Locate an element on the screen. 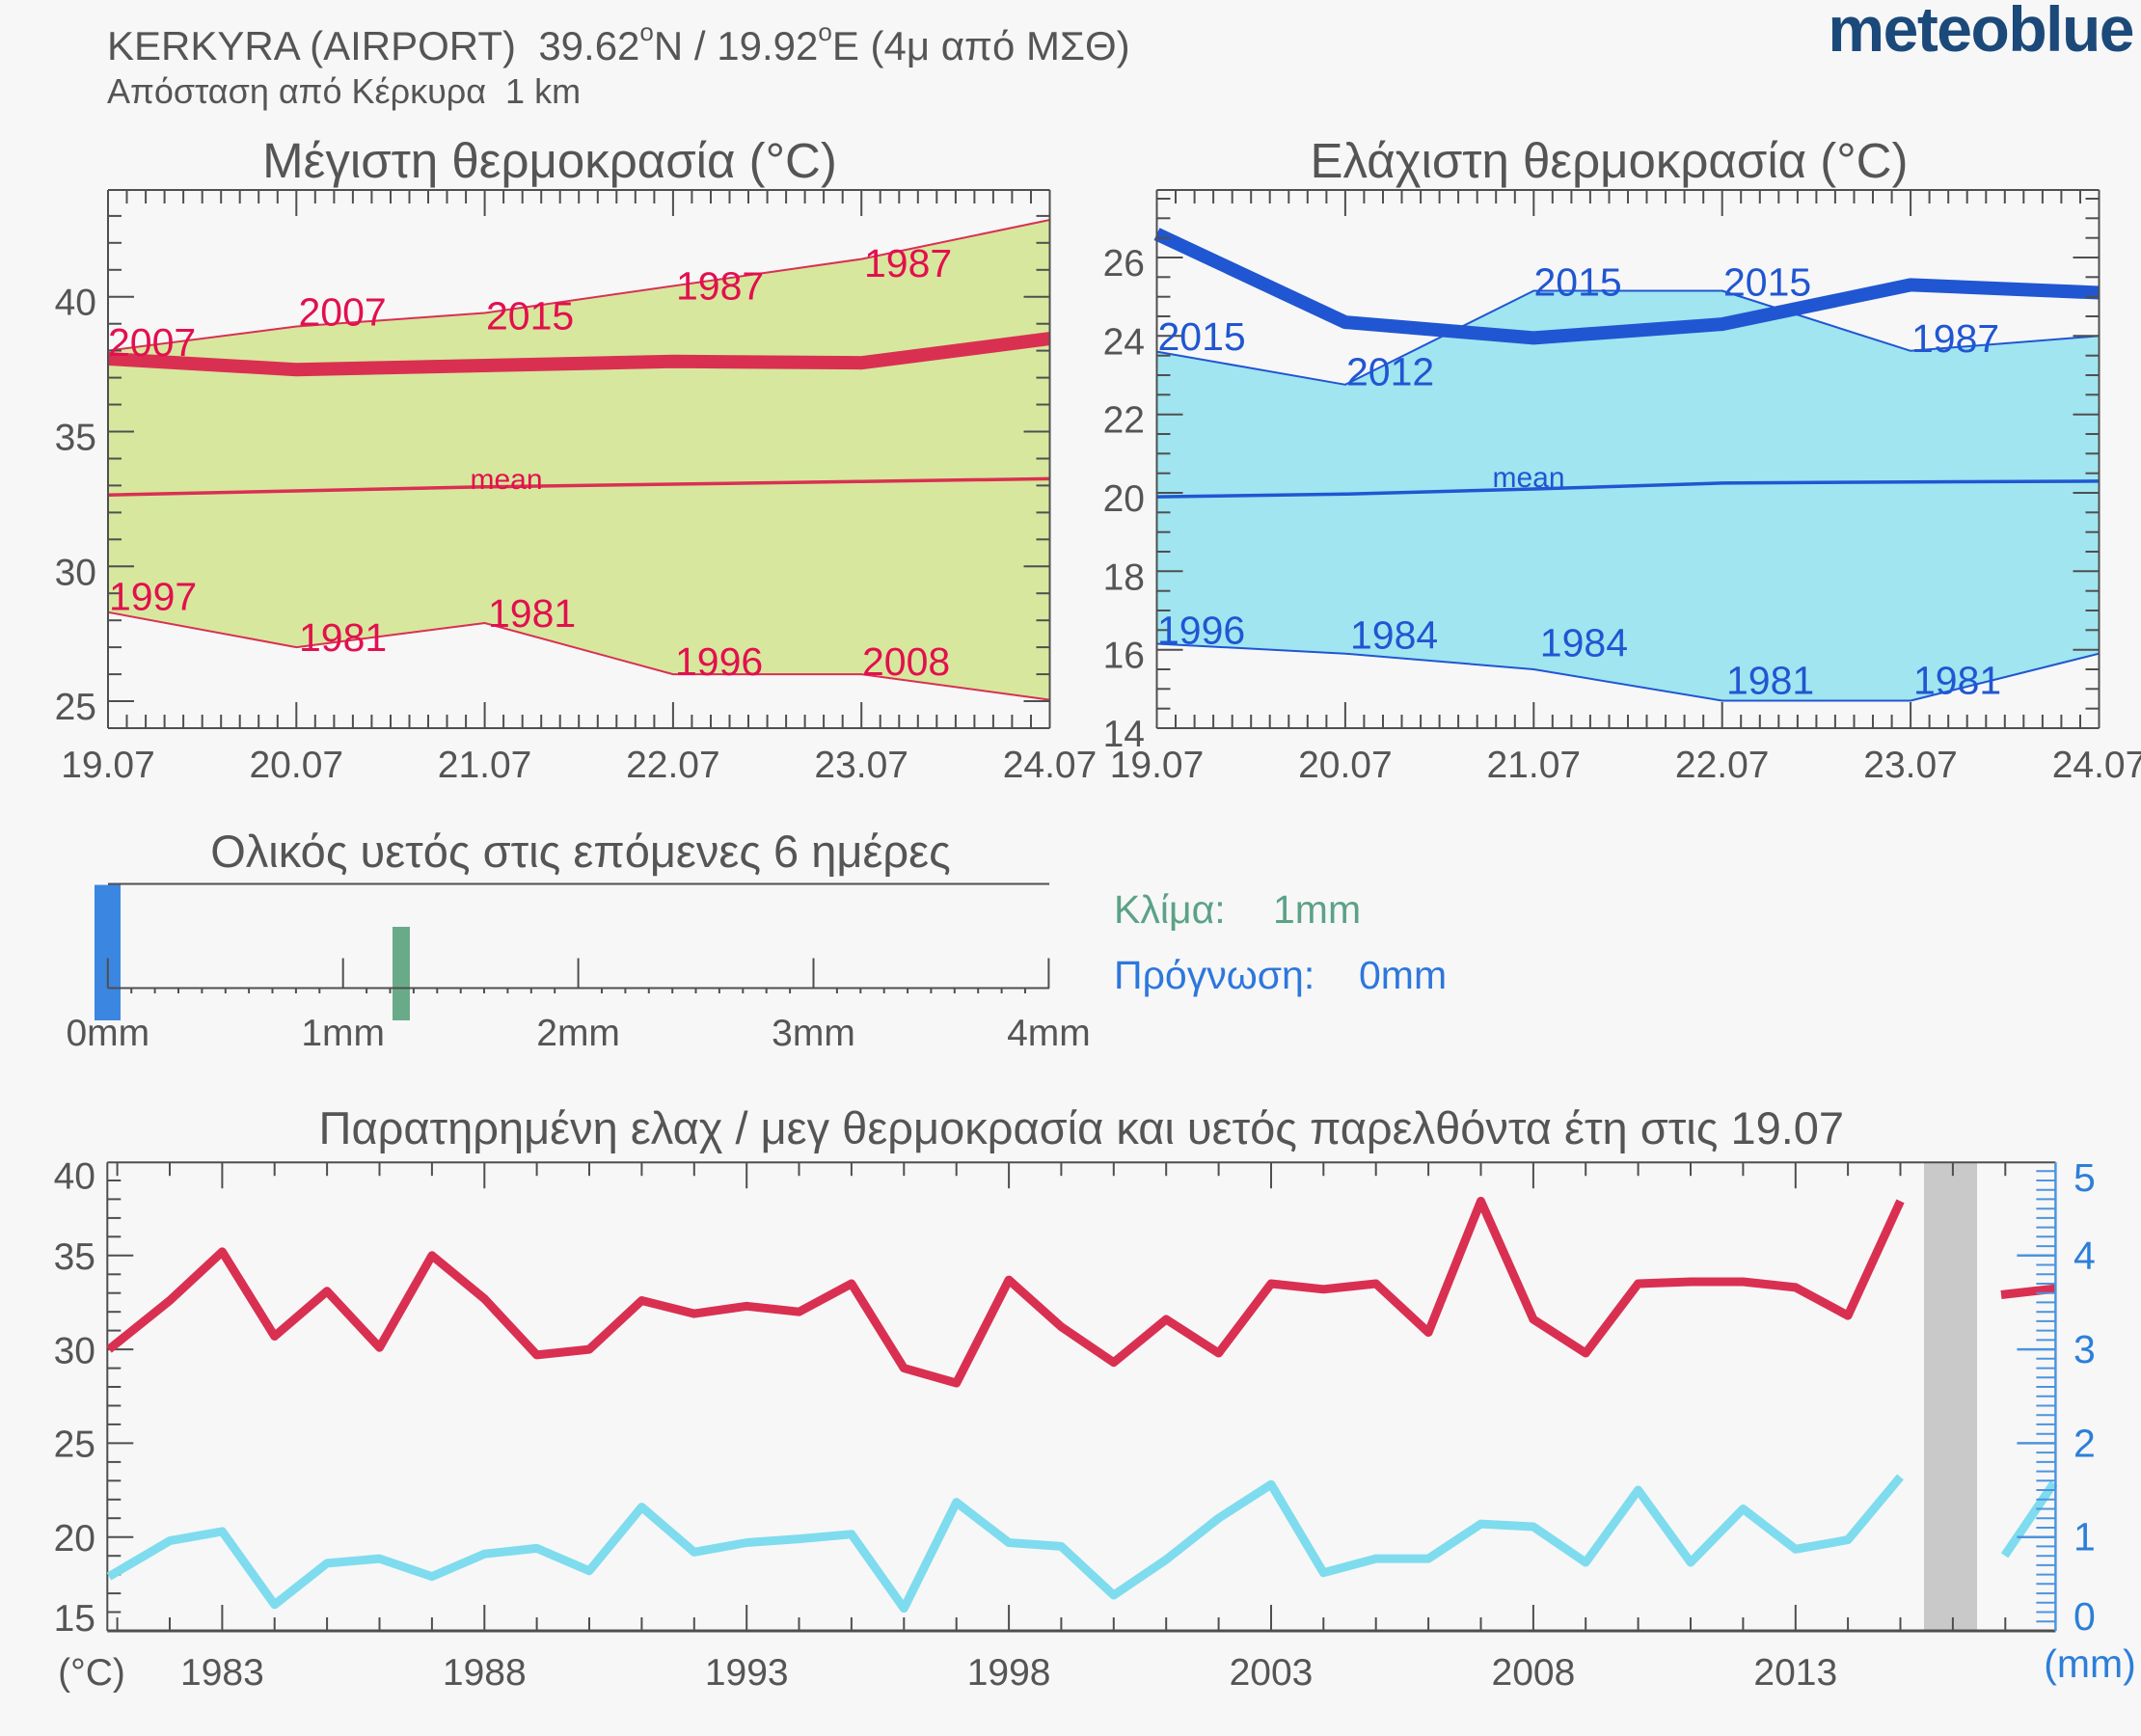  svg-text: 2012 is located at coordinates (1390, 372).